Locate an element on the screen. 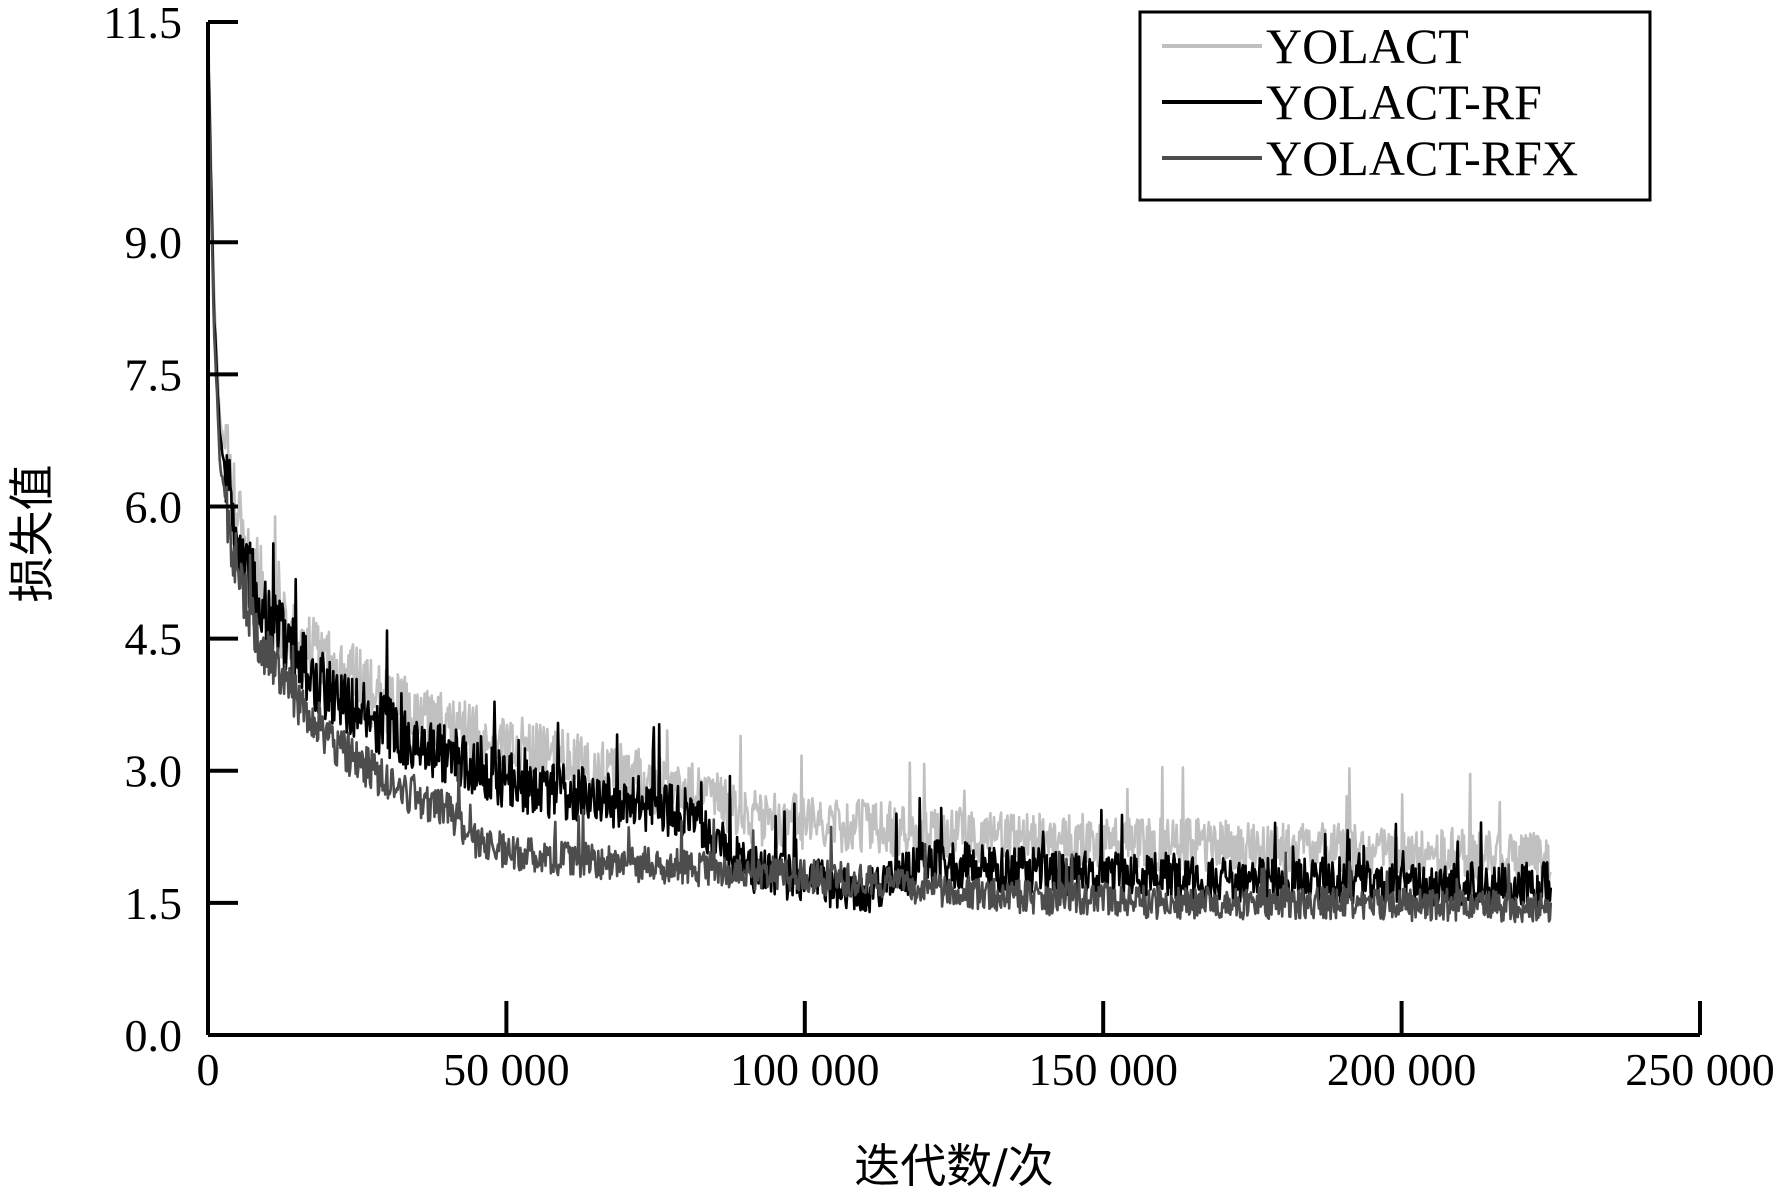 The height and width of the screenshot is (1197, 1788). legend-label-yolact-rf: YOLACT-RF is located at coordinates (1404, 102).